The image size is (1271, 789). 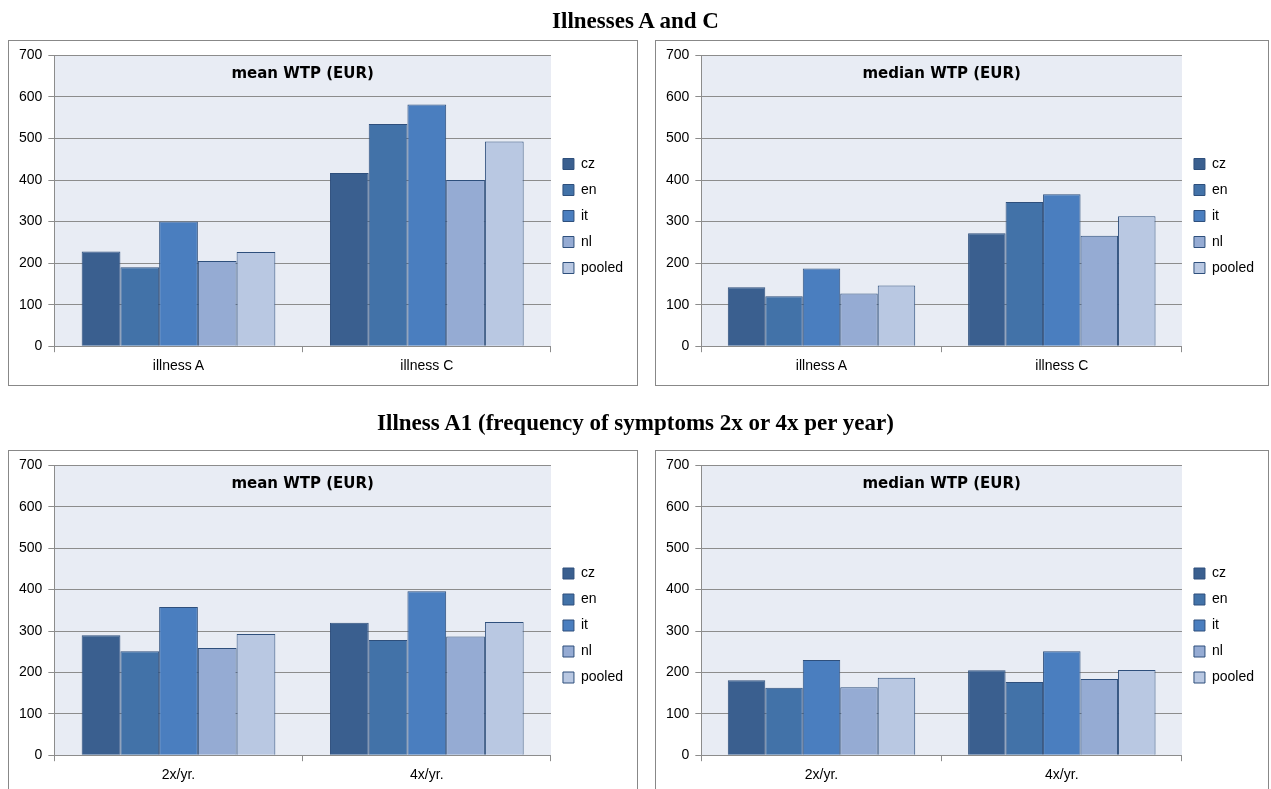 What do you see at coordinates (635, 21) in the screenshot?
I see `text: Illnesses A and C` at bounding box center [635, 21].